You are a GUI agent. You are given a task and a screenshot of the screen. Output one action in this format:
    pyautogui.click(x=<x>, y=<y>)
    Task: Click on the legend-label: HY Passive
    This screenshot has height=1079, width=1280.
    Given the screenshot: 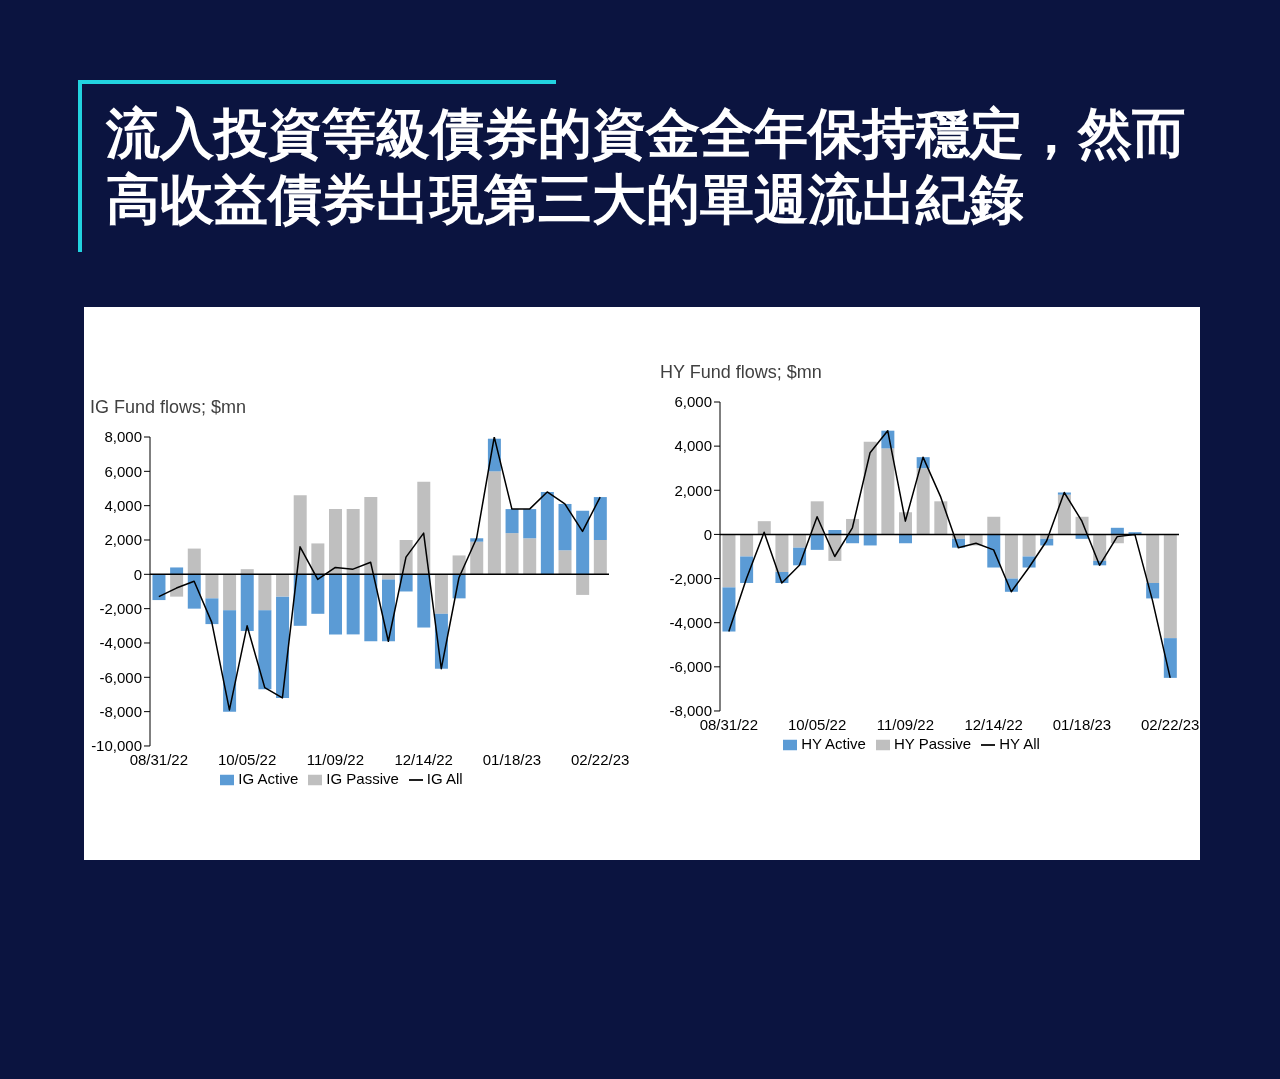 What is the action you would take?
    pyautogui.click(x=932, y=743)
    